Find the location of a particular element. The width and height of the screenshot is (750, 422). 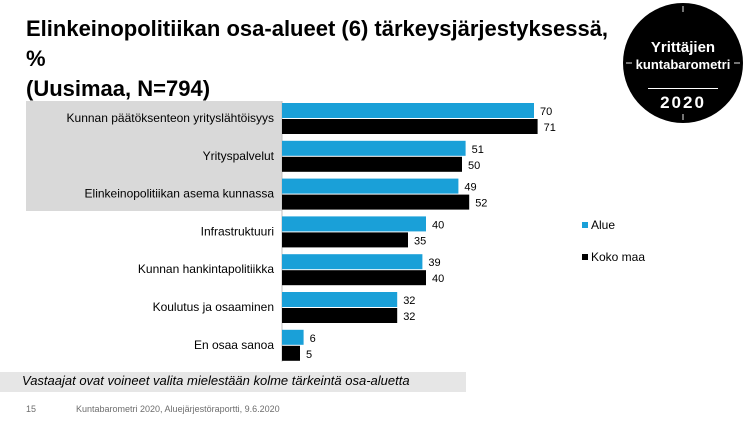

bar-alue-en-osaa-sanoa is located at coordinates (293, 337).